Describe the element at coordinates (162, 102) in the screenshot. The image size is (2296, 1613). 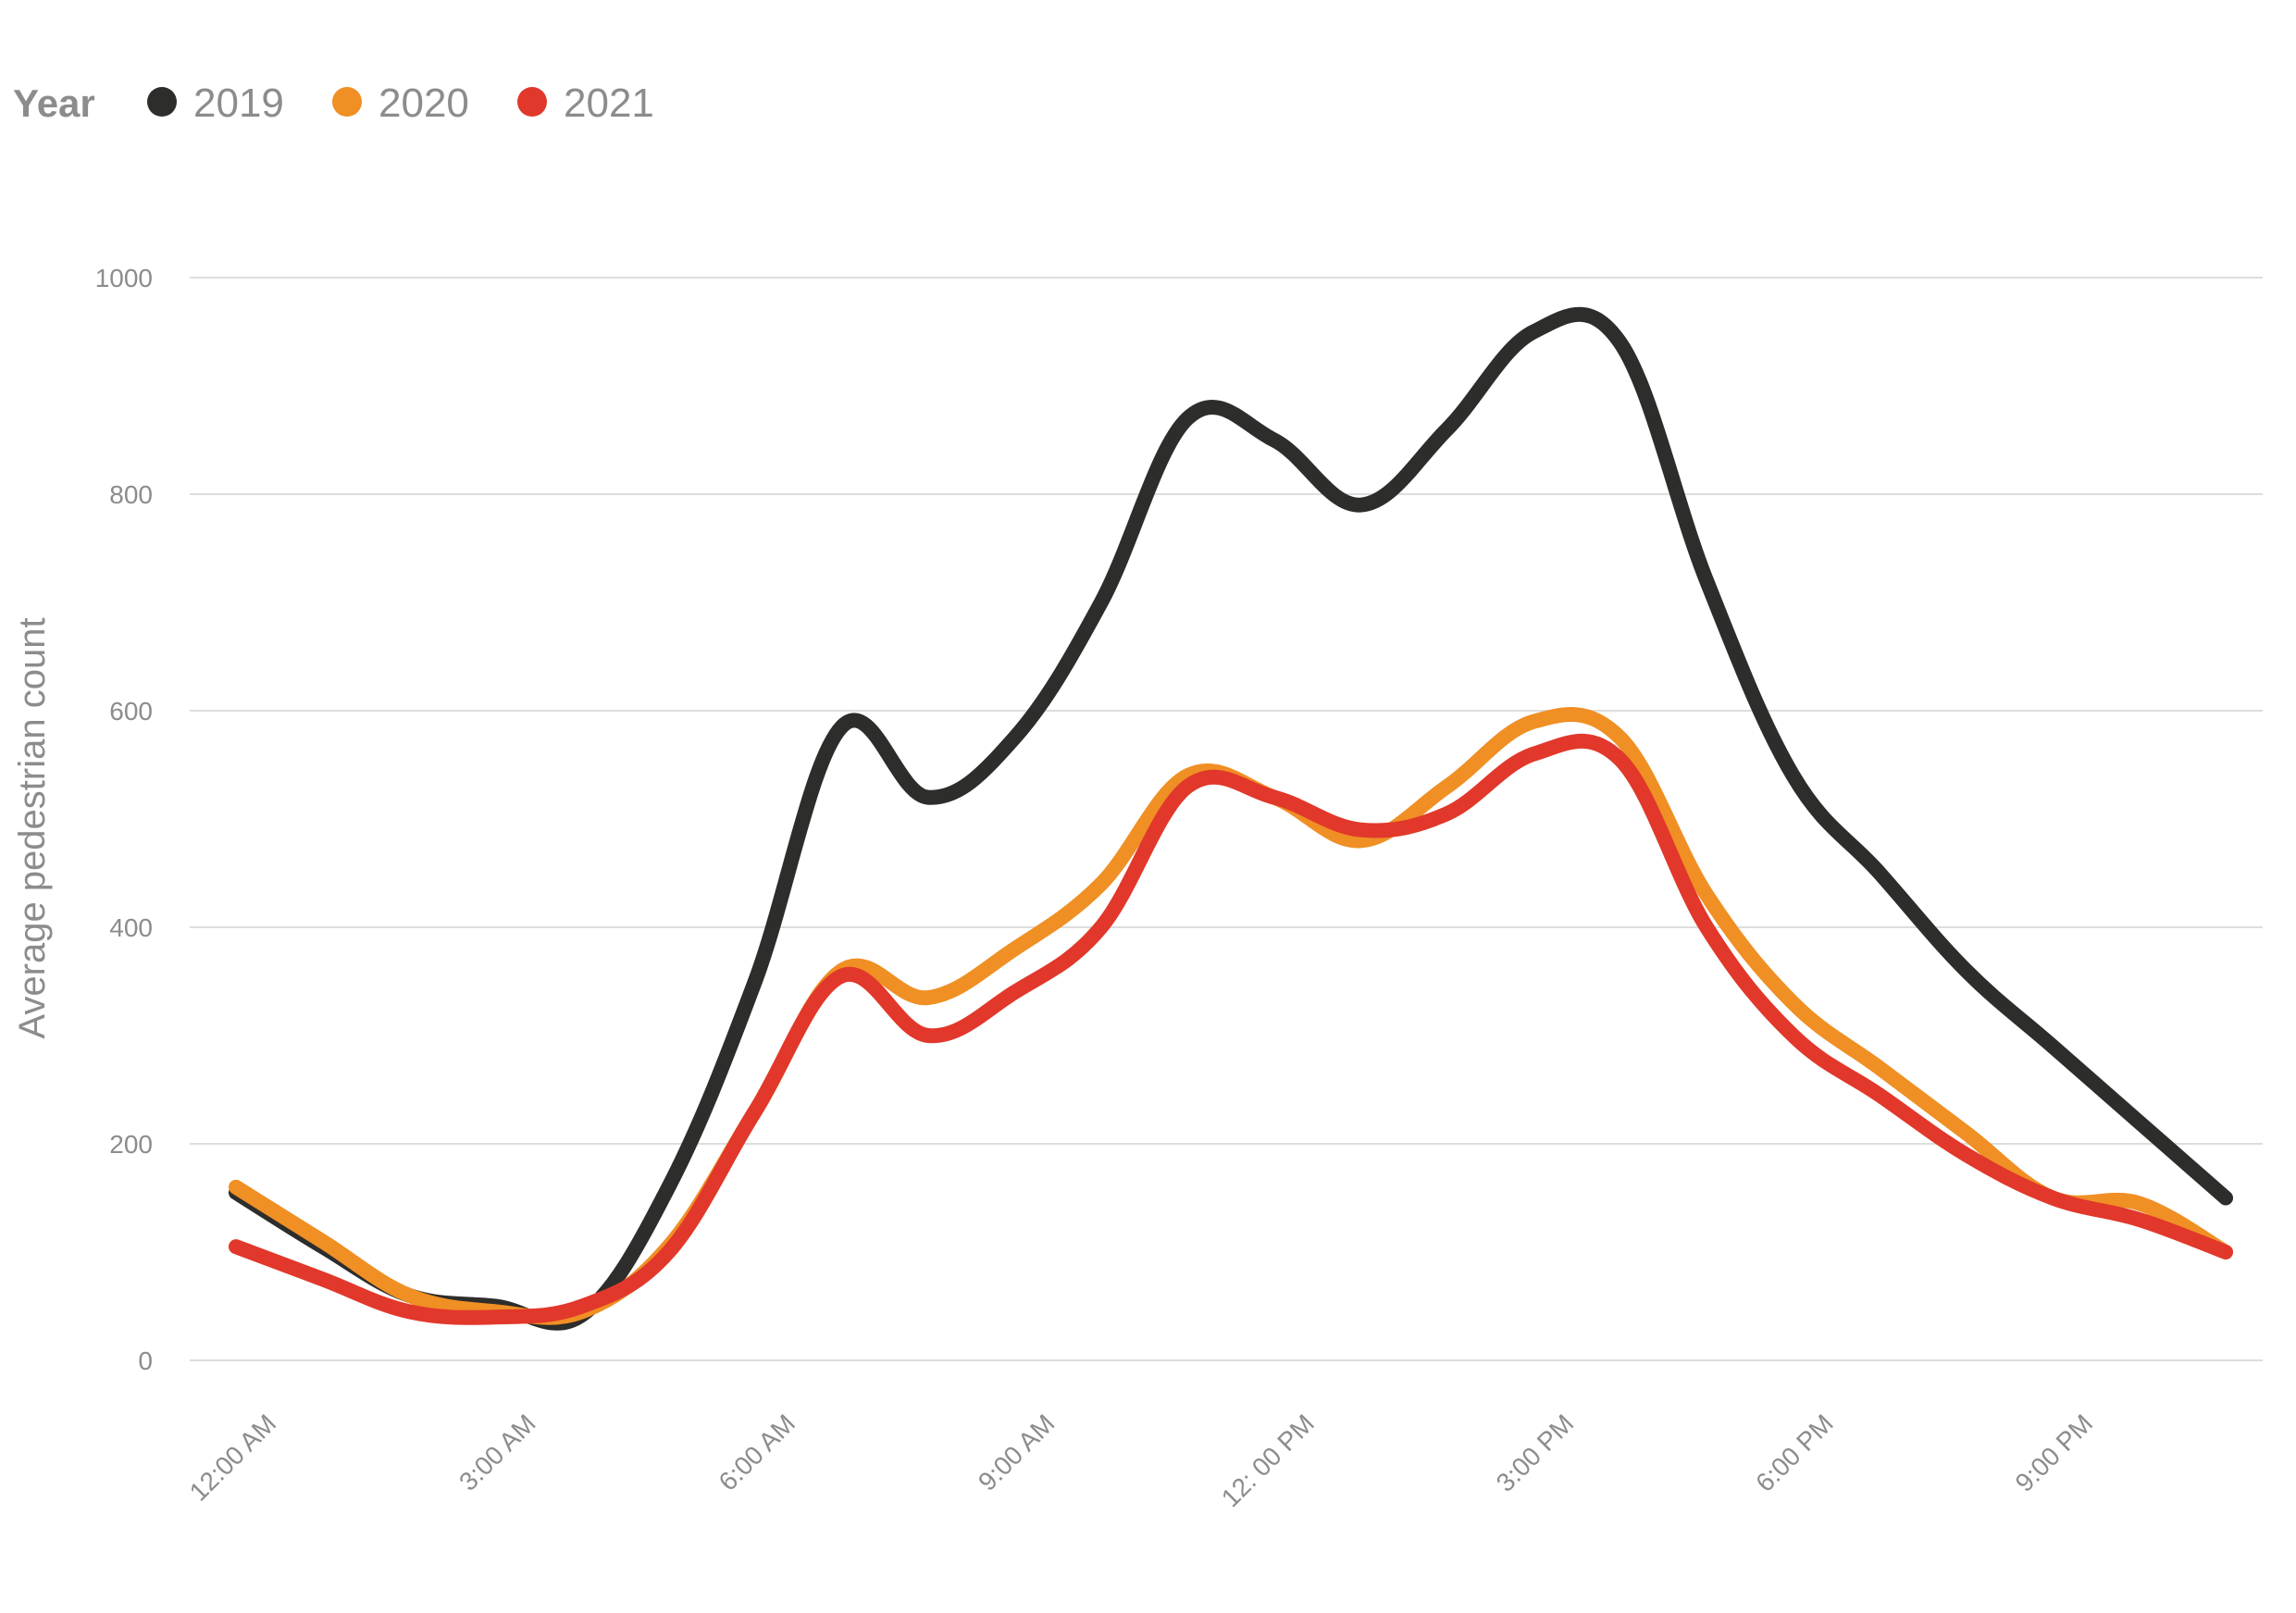
I see `legend-marker-2019` at that location.